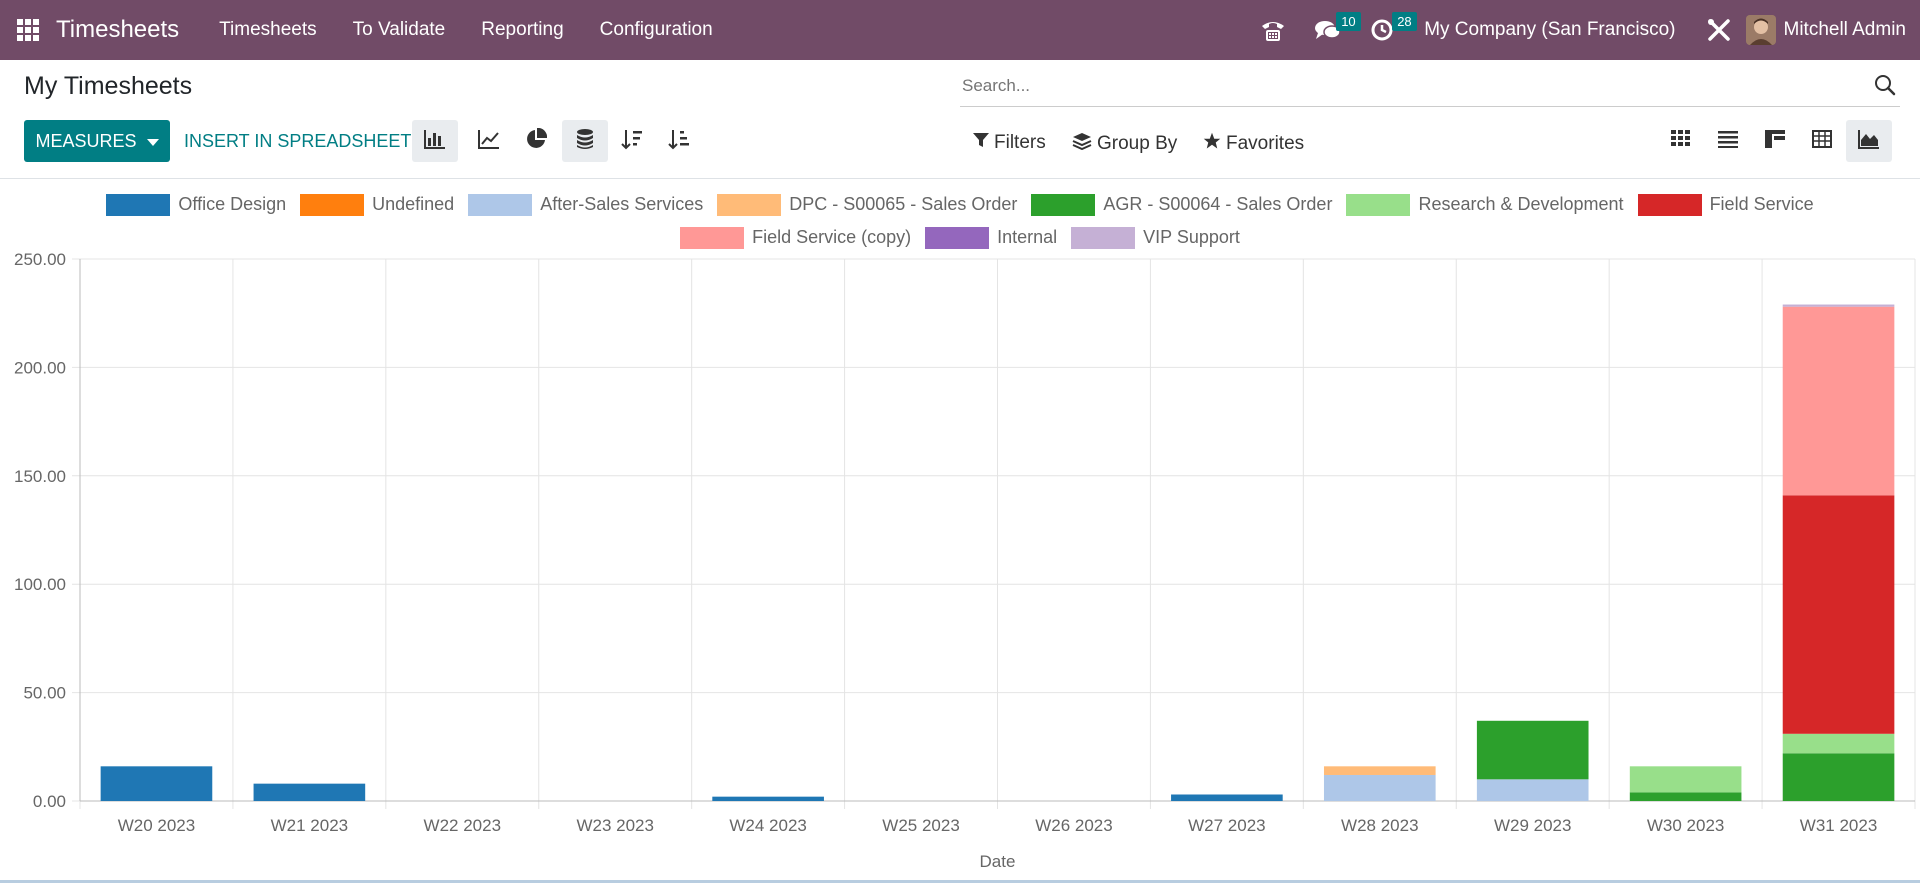  I want to click on legend-item-office-design: Office Design, so click(196, 204).